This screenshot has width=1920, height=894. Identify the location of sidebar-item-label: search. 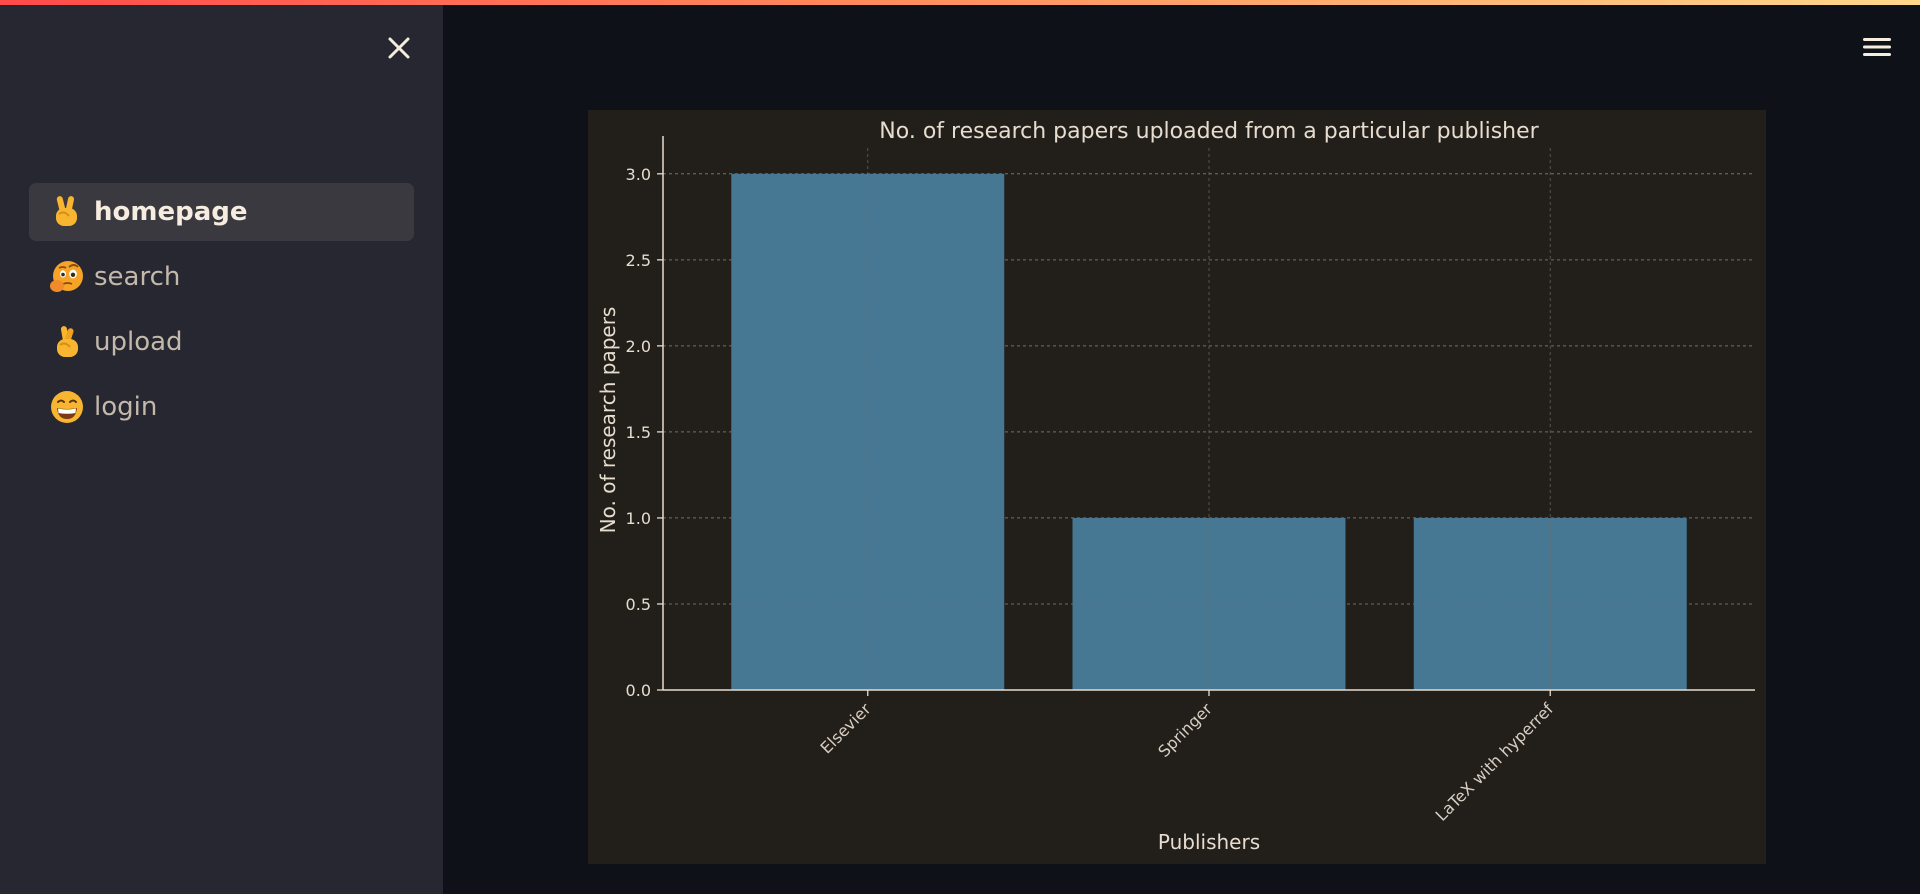
(137, 277).